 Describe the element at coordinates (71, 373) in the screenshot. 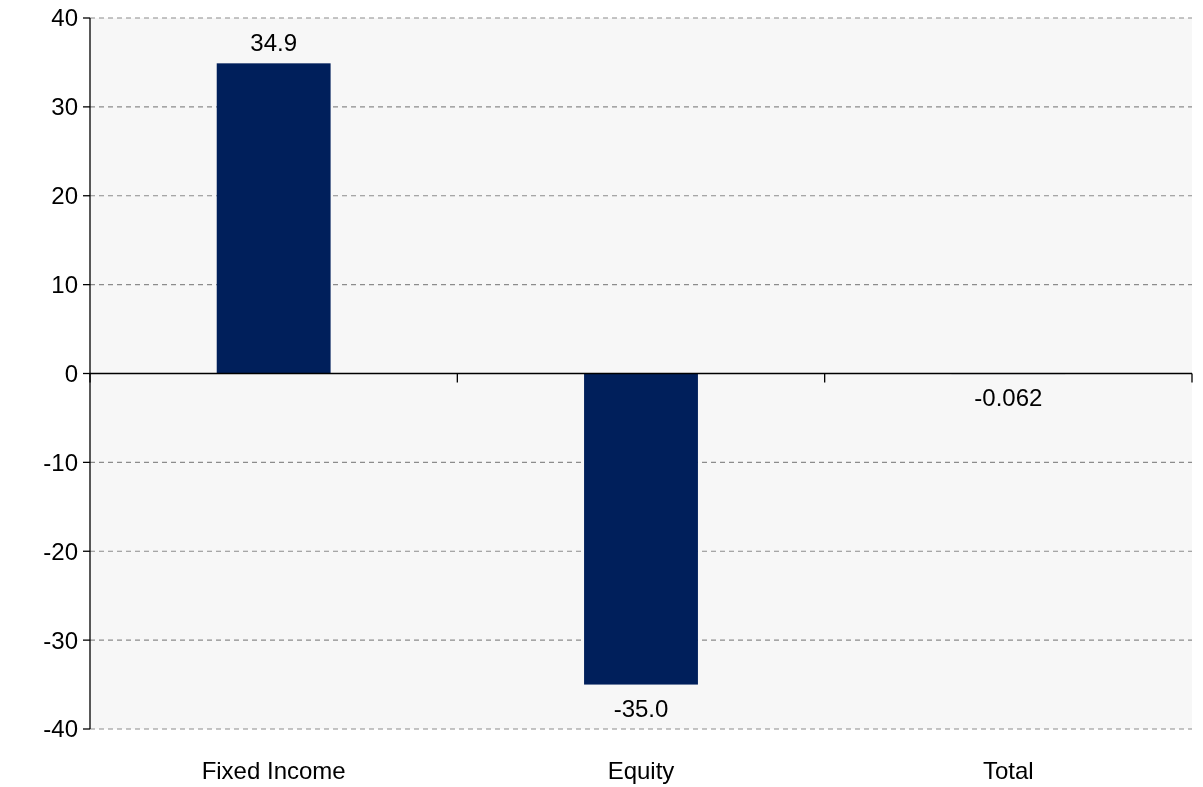

I see `y-tick-label: 0` at that location.